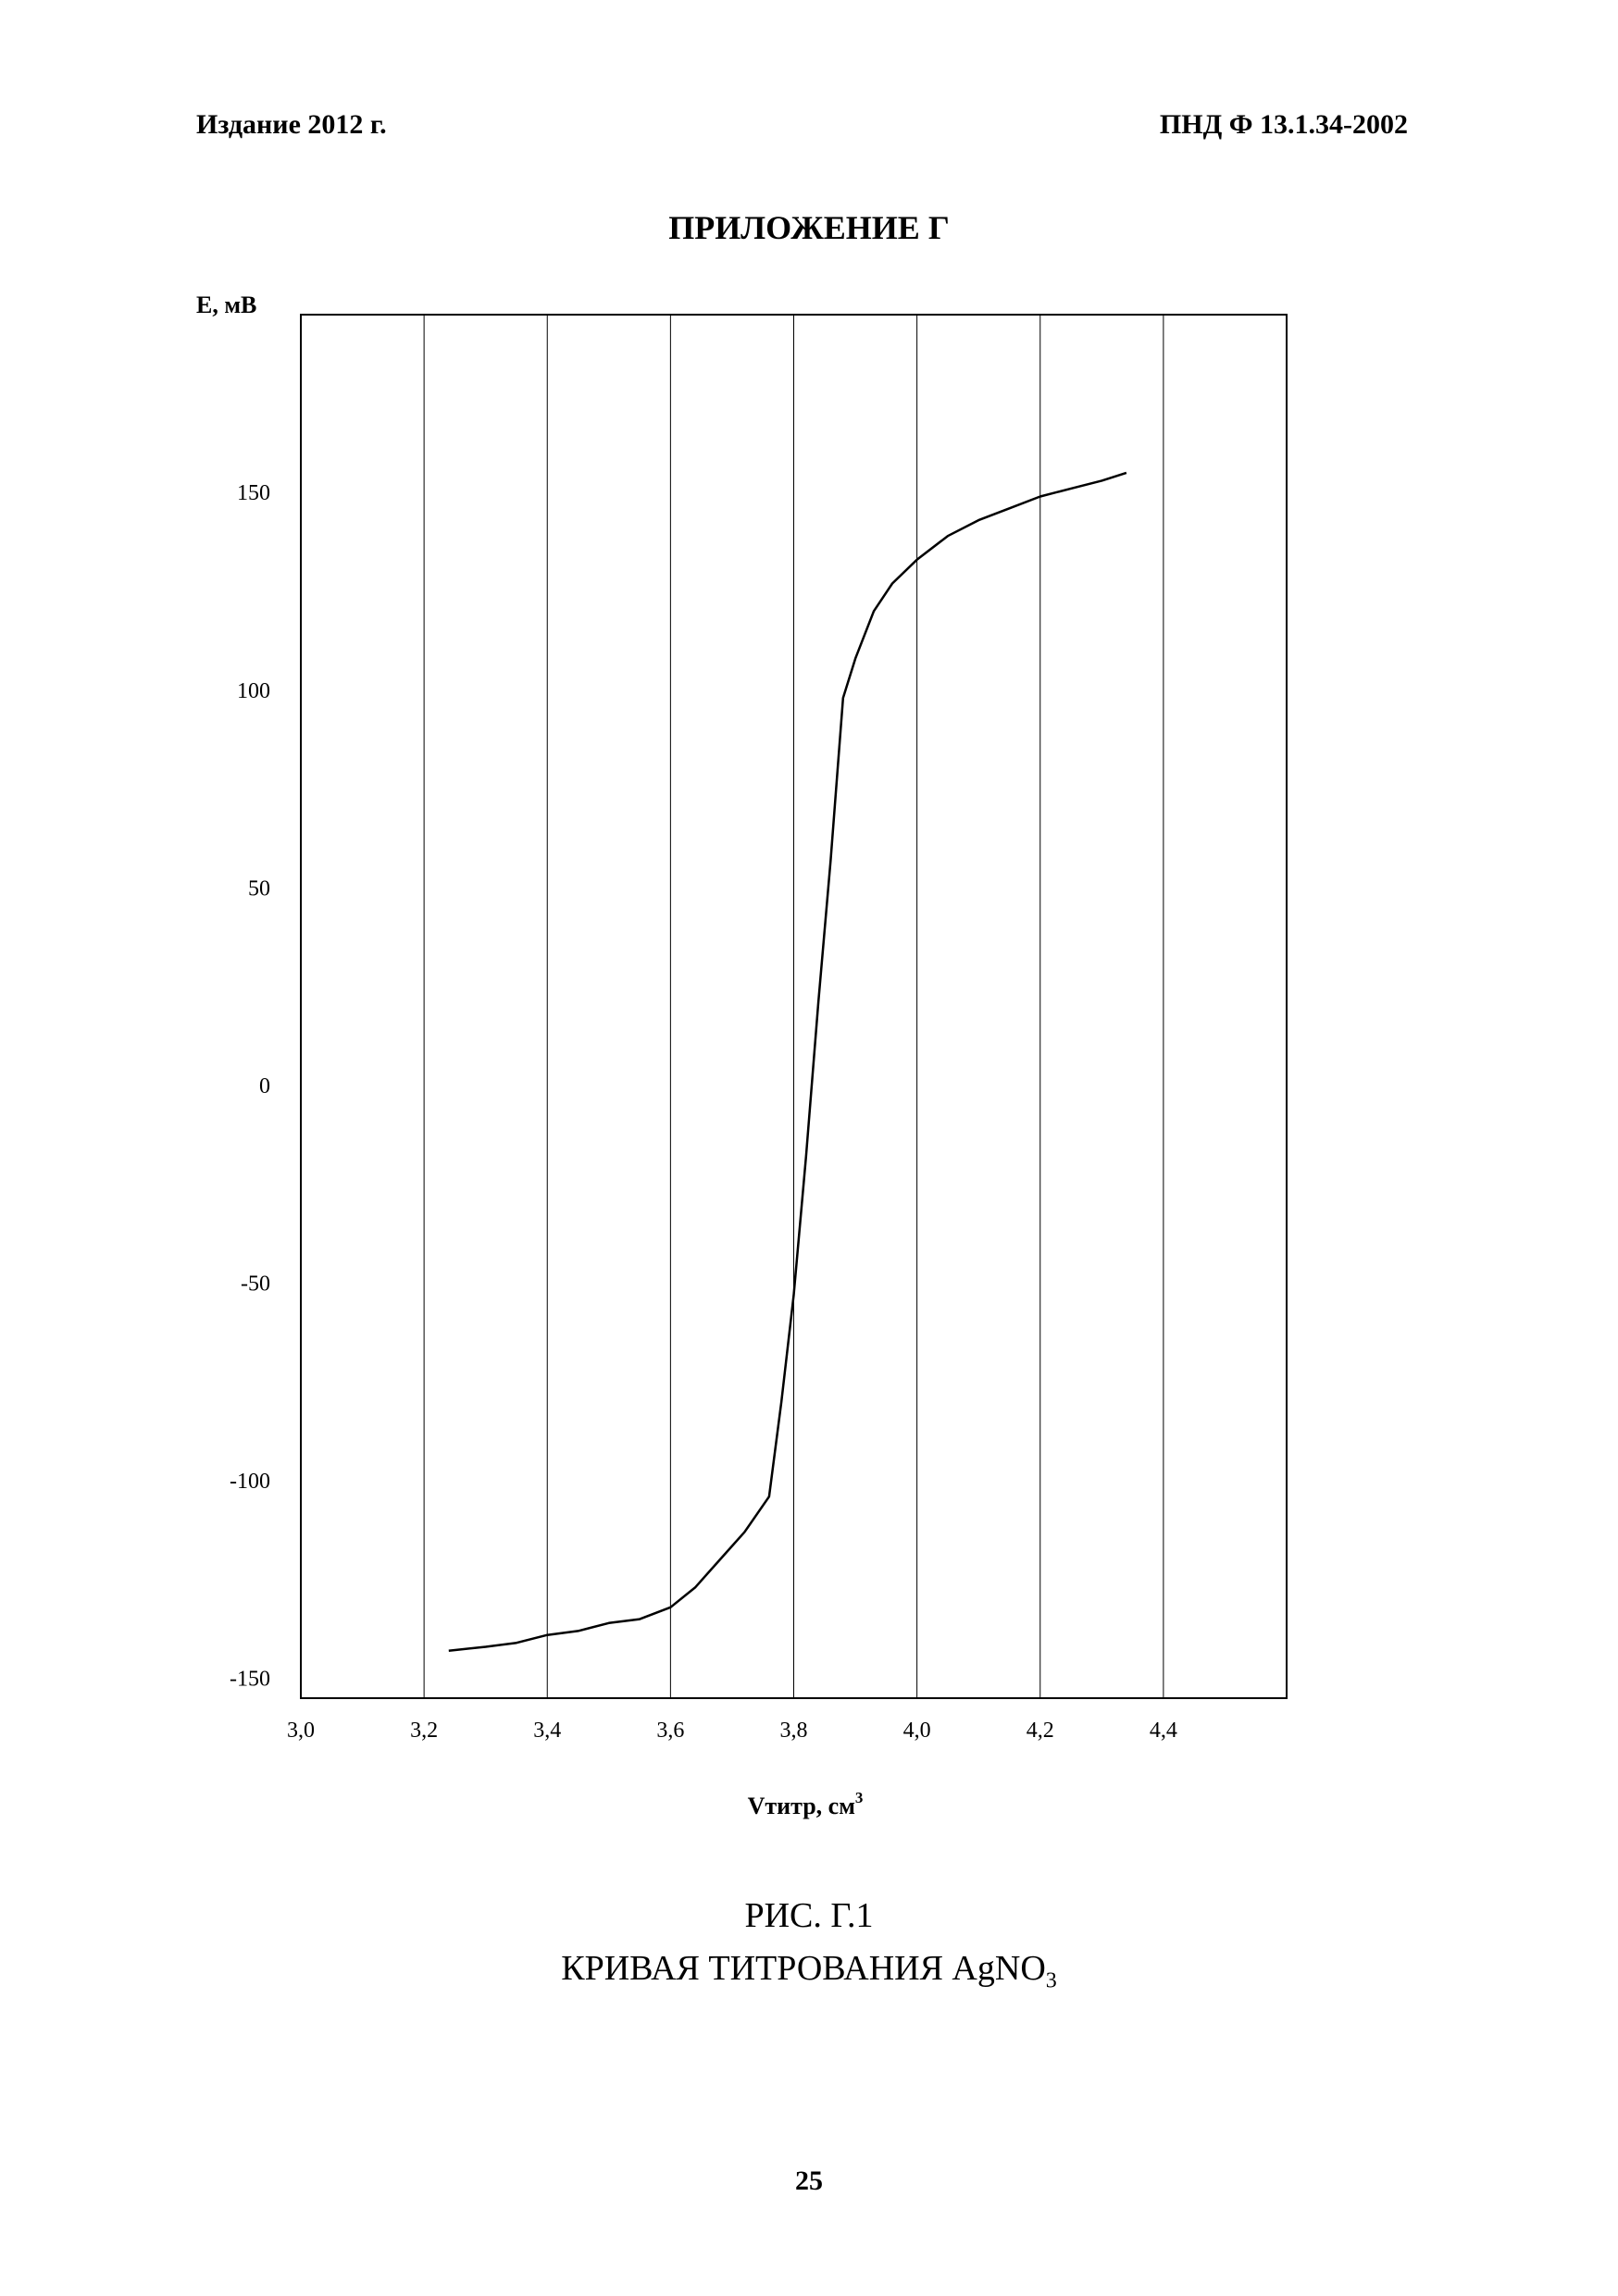 The image size is (1618, 2296). What do you see at coordinates (250, 1680) in the screenshot?
I see `y-tick-label: -150` at bounding box center [250, 1680].